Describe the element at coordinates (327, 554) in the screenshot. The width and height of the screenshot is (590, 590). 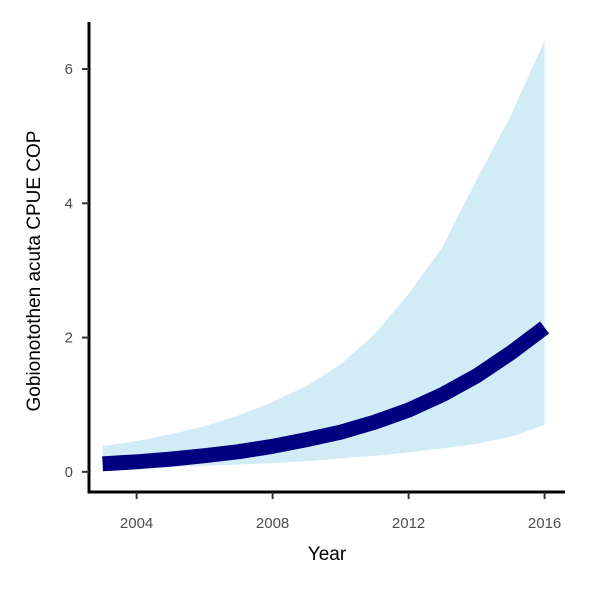
I see `x-axis-title: Year` at that location.